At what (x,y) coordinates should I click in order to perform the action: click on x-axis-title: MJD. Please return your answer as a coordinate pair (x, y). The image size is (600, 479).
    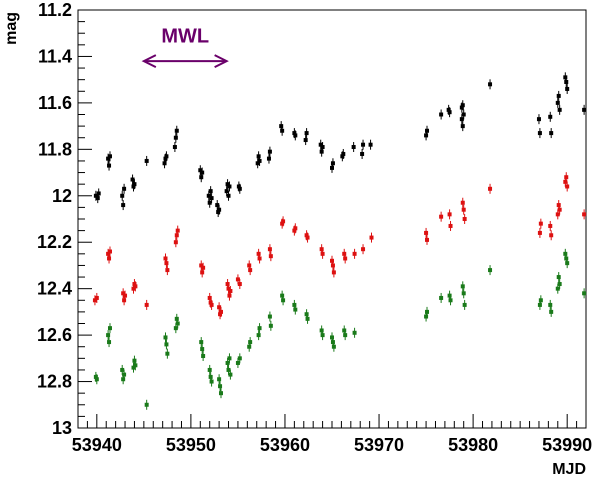
    Looking at the image, I should click on (569, 469).